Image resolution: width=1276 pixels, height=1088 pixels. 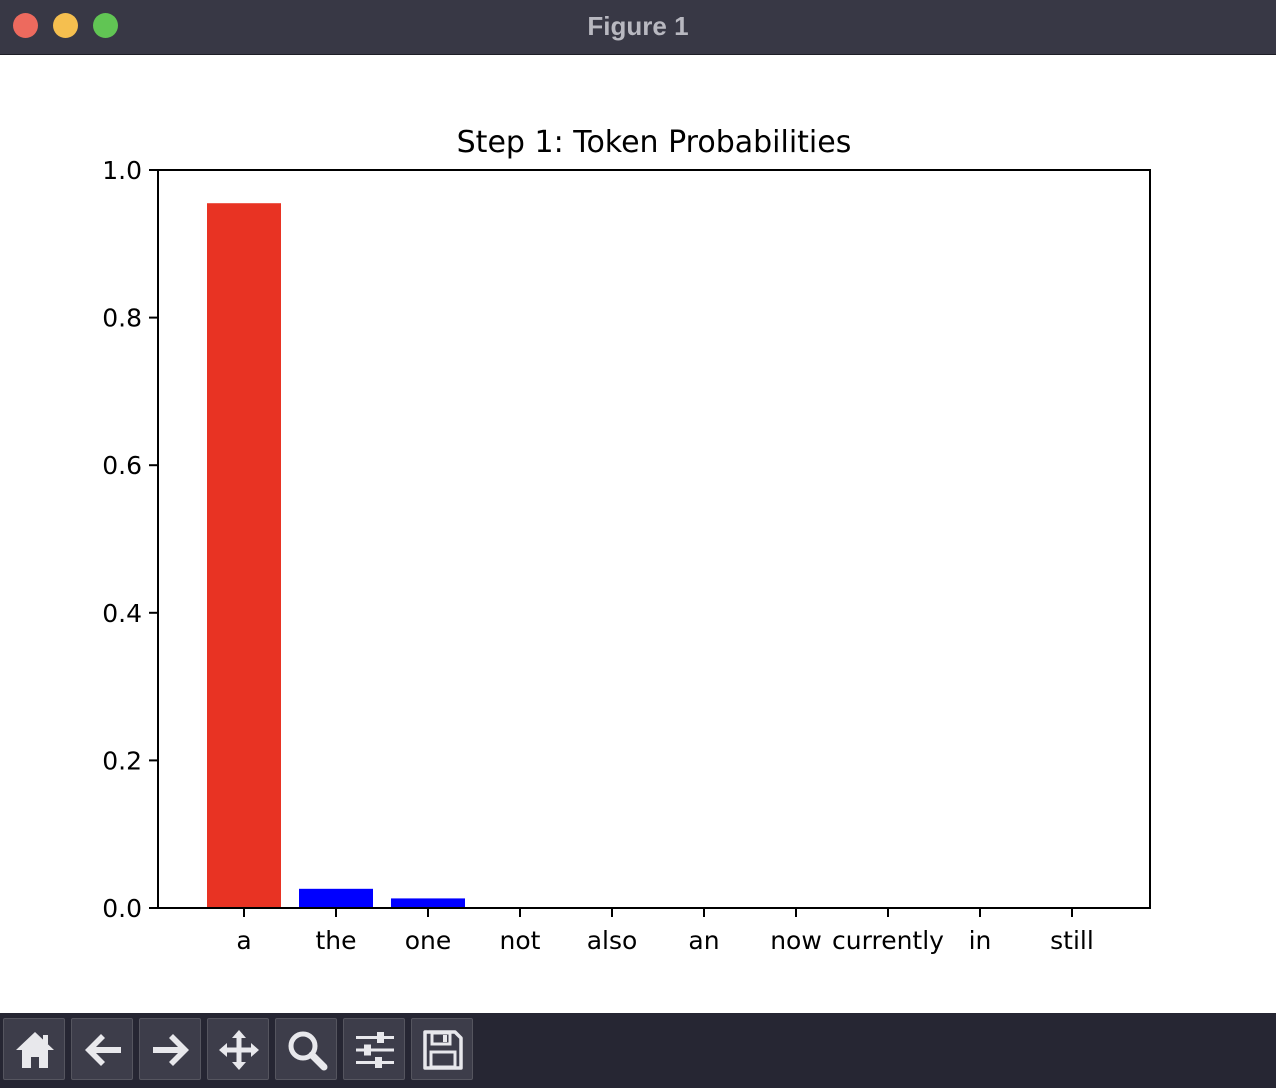 I want to click on y-tick-label: 0.4, so click(x=122, y=613).